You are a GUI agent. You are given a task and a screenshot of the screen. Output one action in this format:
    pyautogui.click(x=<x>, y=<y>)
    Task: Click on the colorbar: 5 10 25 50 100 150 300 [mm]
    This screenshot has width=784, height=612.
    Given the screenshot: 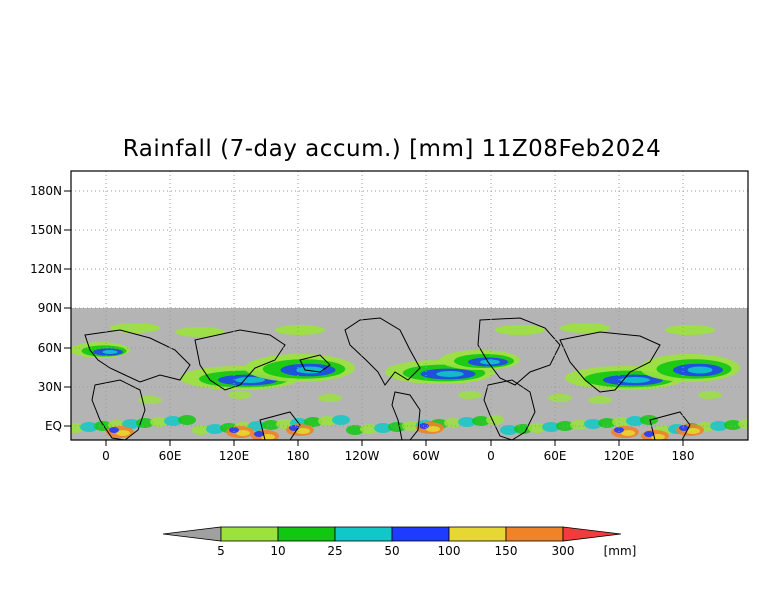 What is the action you would take?
    pyautogui.click(x=399, y=542)
    